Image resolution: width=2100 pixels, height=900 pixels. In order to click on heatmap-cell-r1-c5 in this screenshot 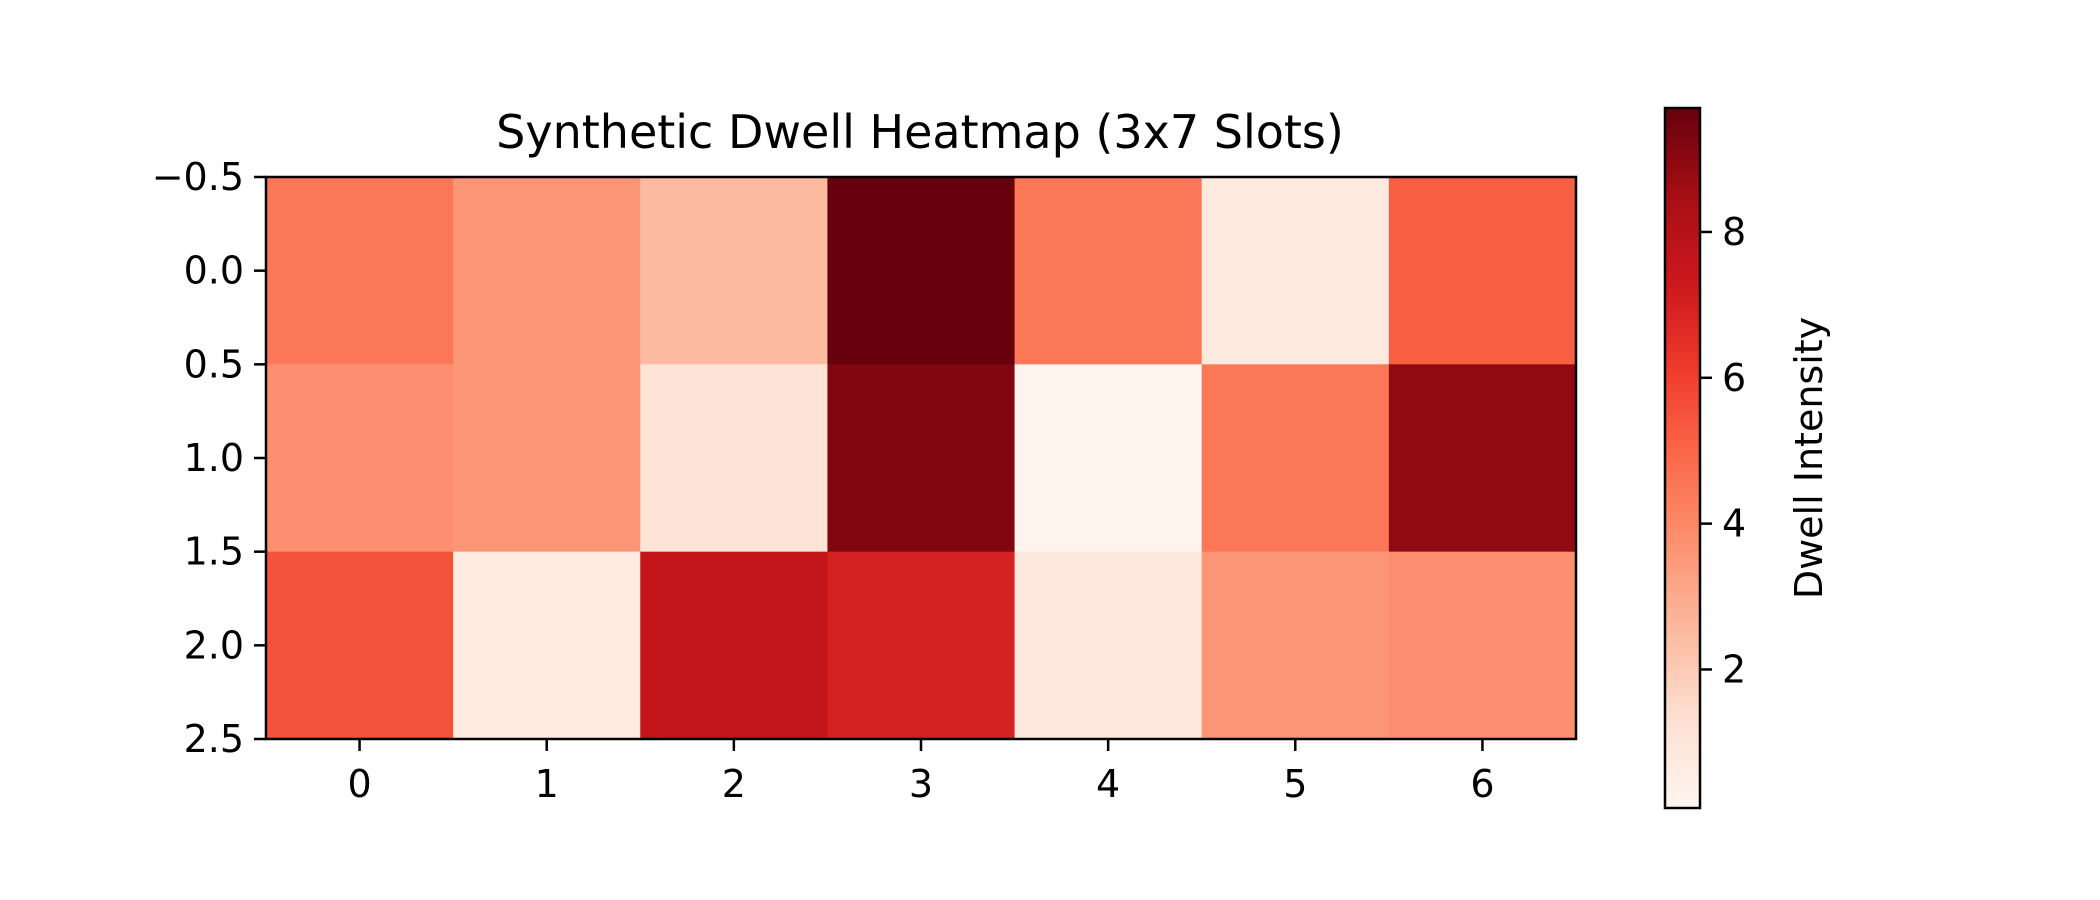, I will do `click(1295, 458)`.